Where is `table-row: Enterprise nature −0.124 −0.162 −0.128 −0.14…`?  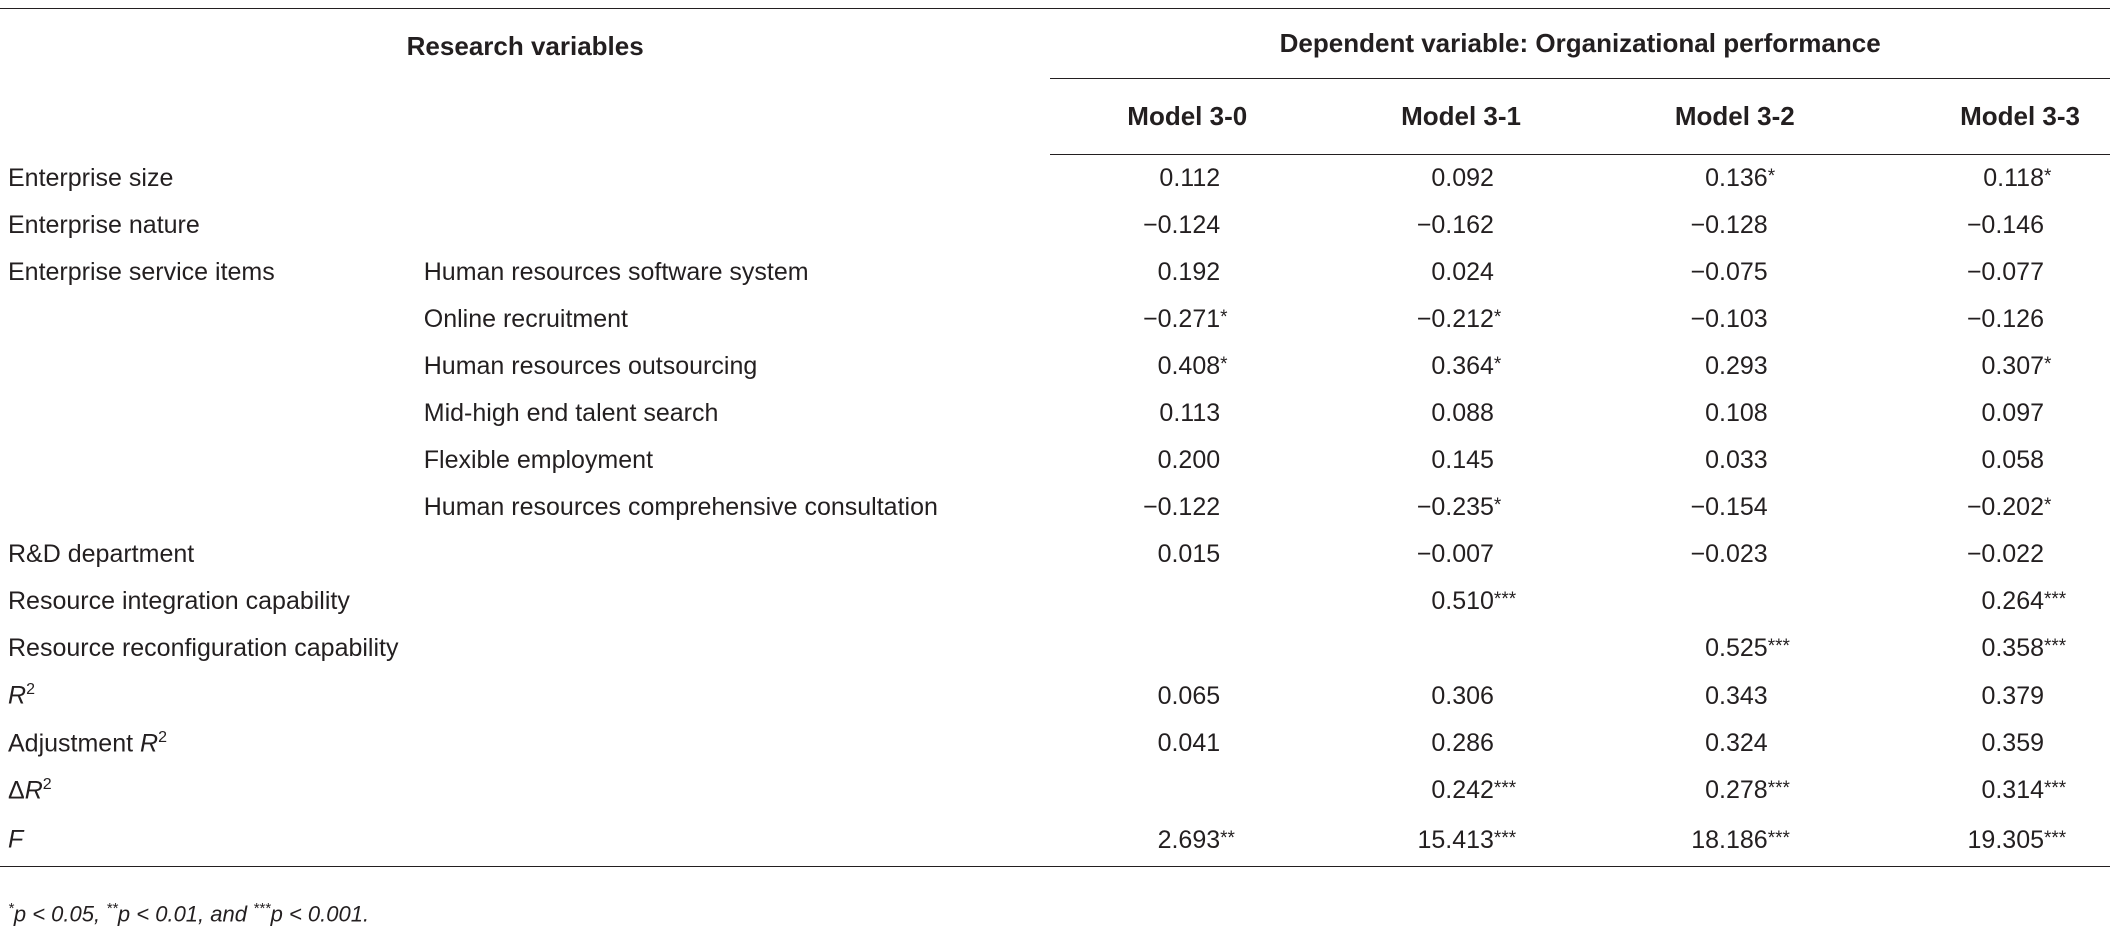 table-row: Enterprise nature −0.124 −0.162 −0.128 −0.14… is located at coordinates (1055, 225).